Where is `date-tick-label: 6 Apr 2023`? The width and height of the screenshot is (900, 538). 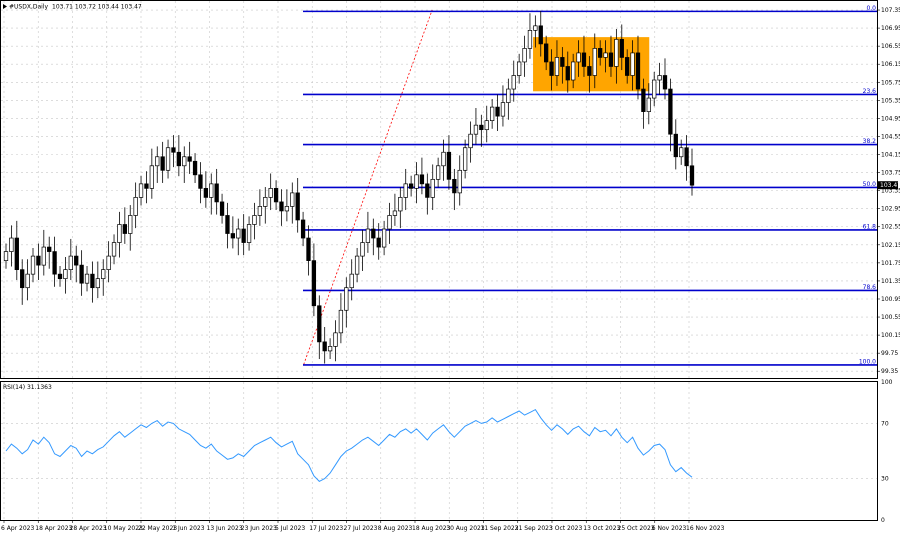
date-tick-label: 6 Apr 2023 is located at coordinates (17, 528).